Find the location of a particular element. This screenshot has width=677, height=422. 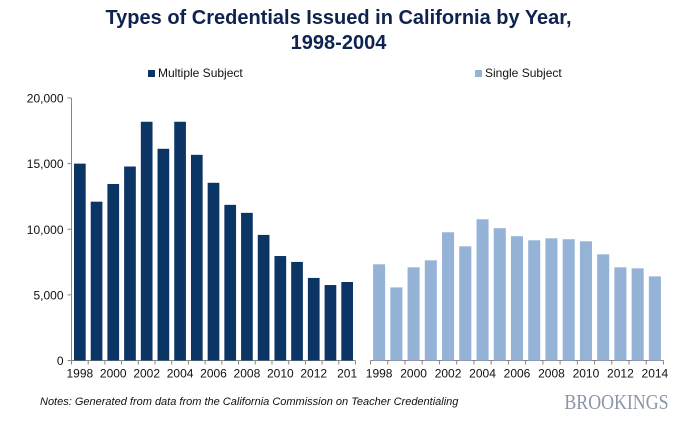

bar-multiple-subject-2007 is located at coordinates (230, 282).